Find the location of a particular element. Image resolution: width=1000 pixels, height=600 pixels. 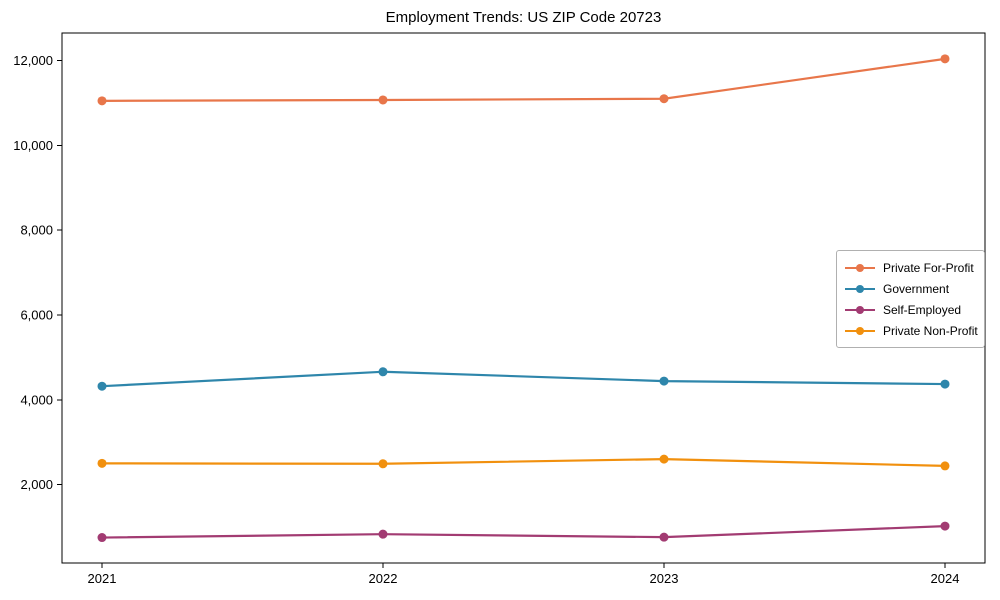

legend-label: Private For-Profit is located at coordinates (928, 267).